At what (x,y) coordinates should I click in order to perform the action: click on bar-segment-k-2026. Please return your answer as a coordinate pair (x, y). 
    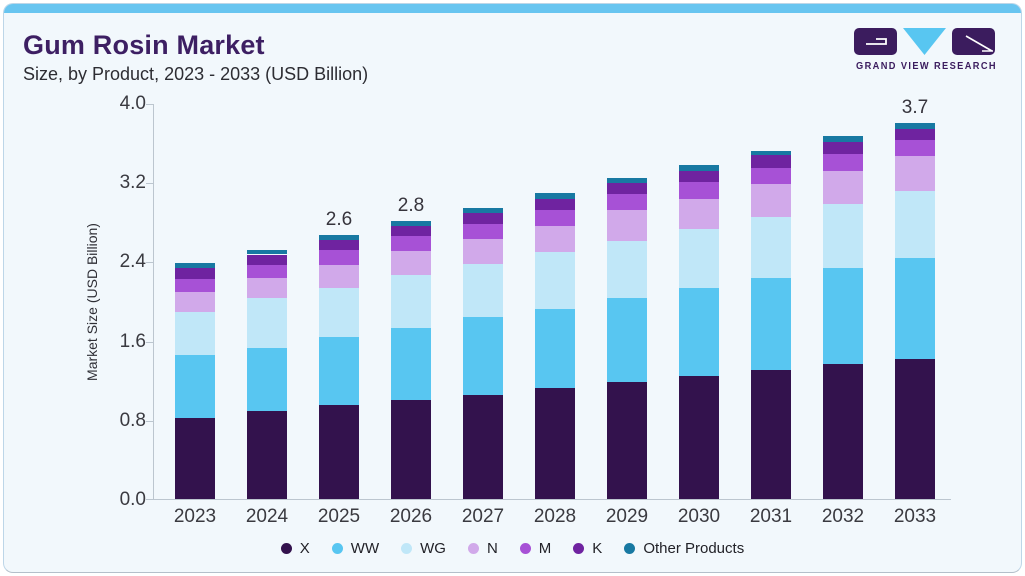
    Looking at the image, I should click on (411, 230).